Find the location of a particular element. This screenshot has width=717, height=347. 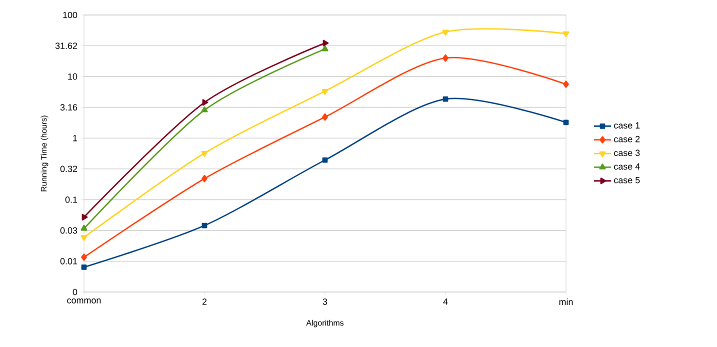

y-tick-label: 0.03 is located at coordinates (69, 230).